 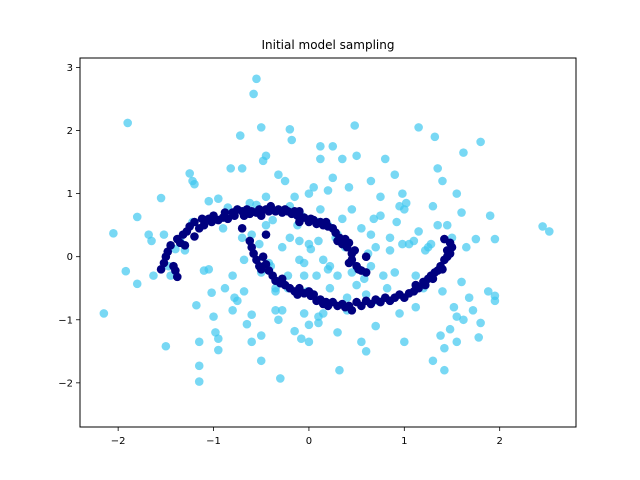 I want to click on y-tick-label: 0, so click(x=70, y=257).